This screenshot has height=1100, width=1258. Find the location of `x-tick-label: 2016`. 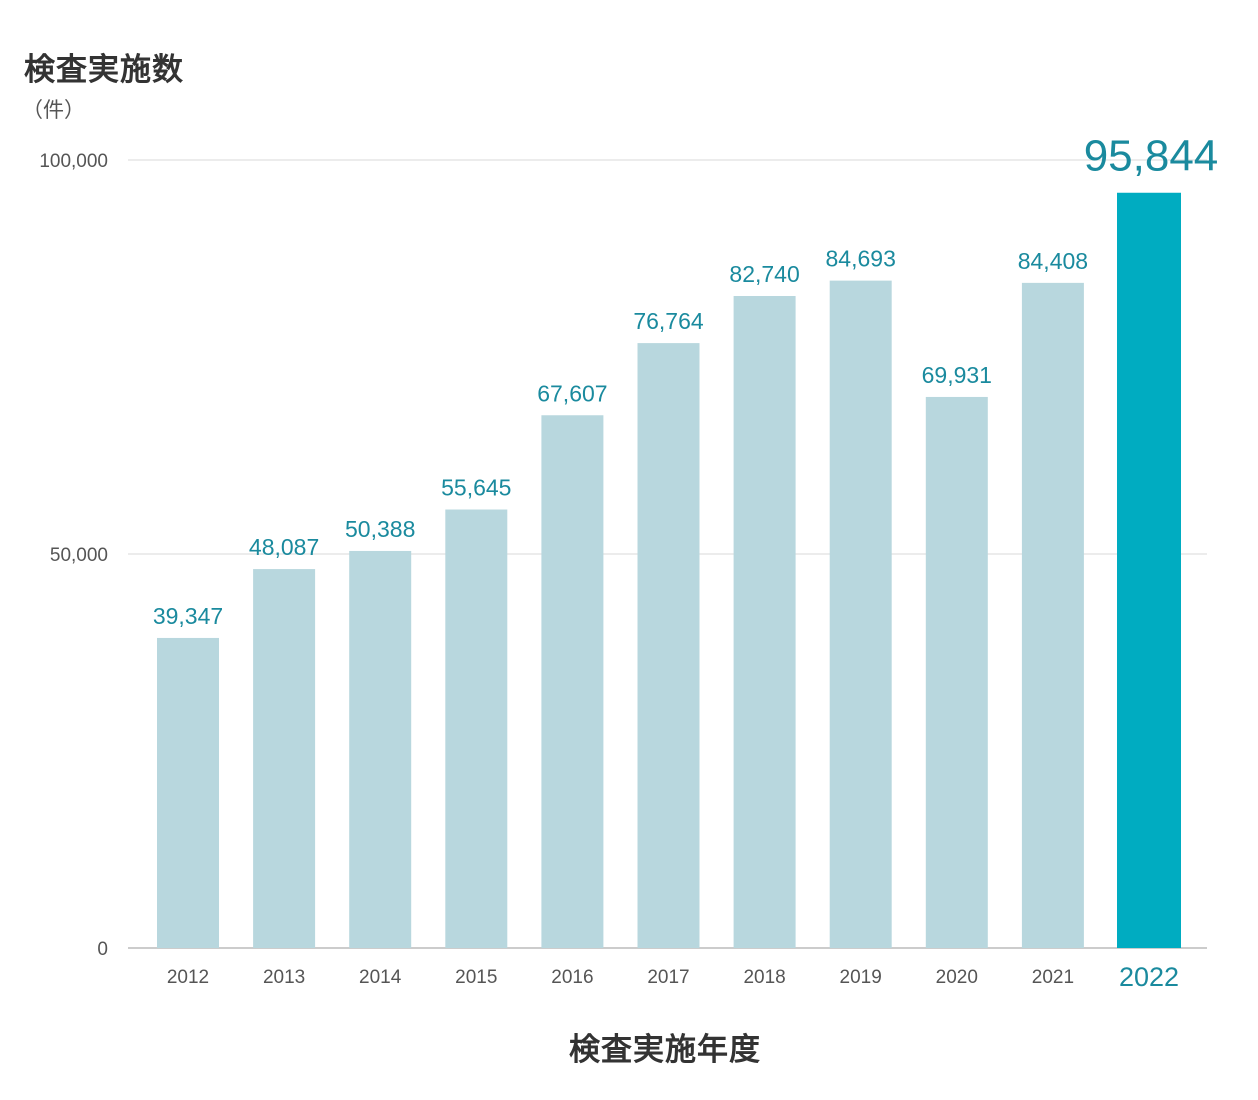

x-tick-label: 2016 is located at coordinates (572, 977).